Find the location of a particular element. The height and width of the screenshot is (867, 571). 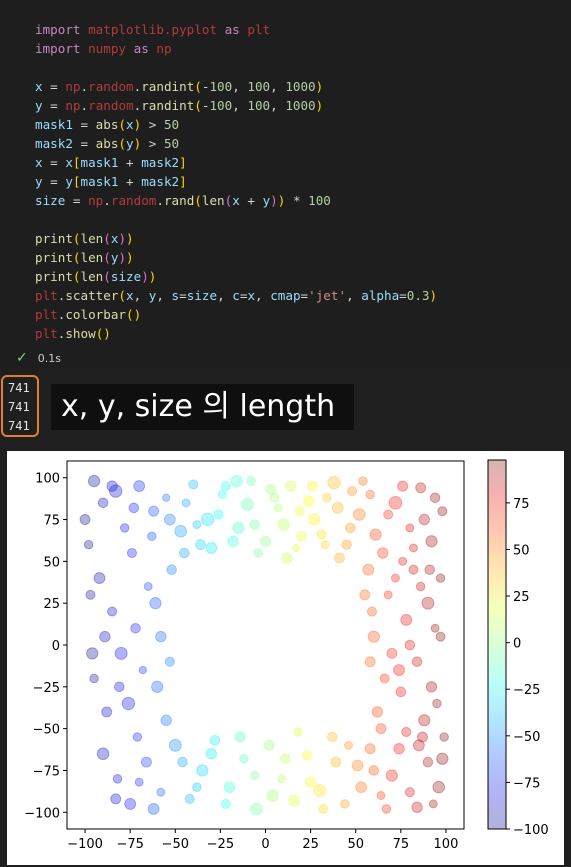

code-line: x = x[mask1 + mask2] is located at coordinates (236, 162).